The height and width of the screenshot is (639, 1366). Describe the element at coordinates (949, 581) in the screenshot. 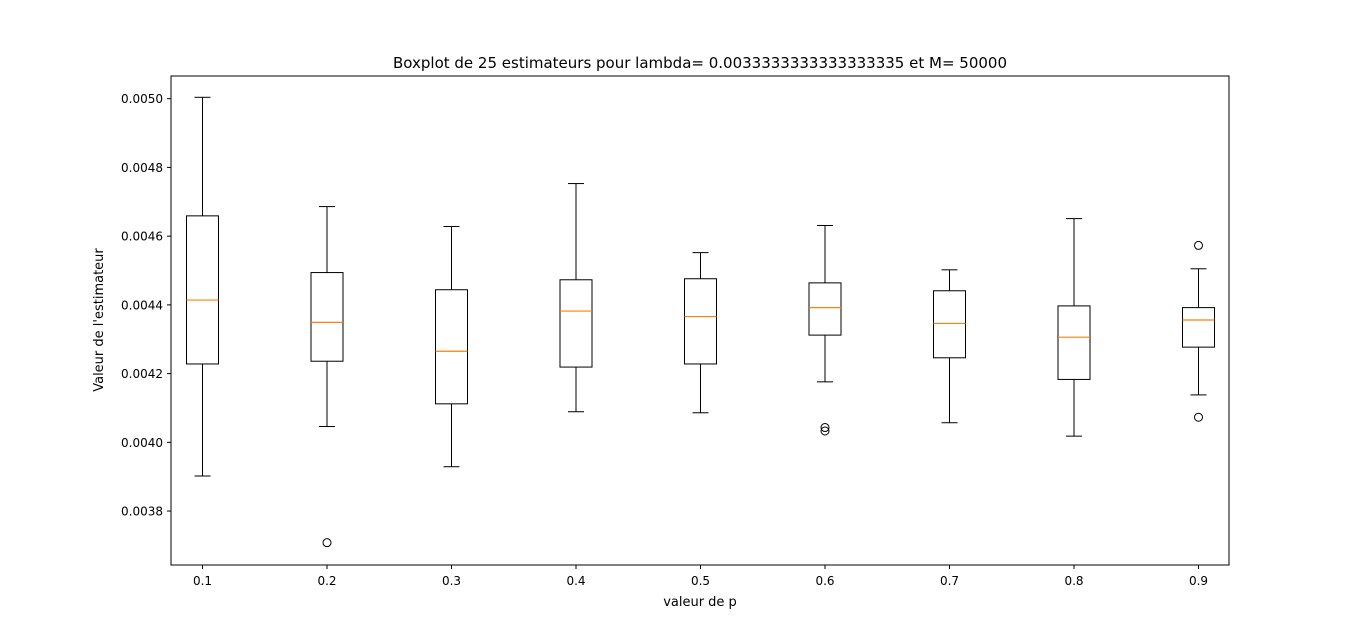

I see `x-tick-label: 0.7` at that location.